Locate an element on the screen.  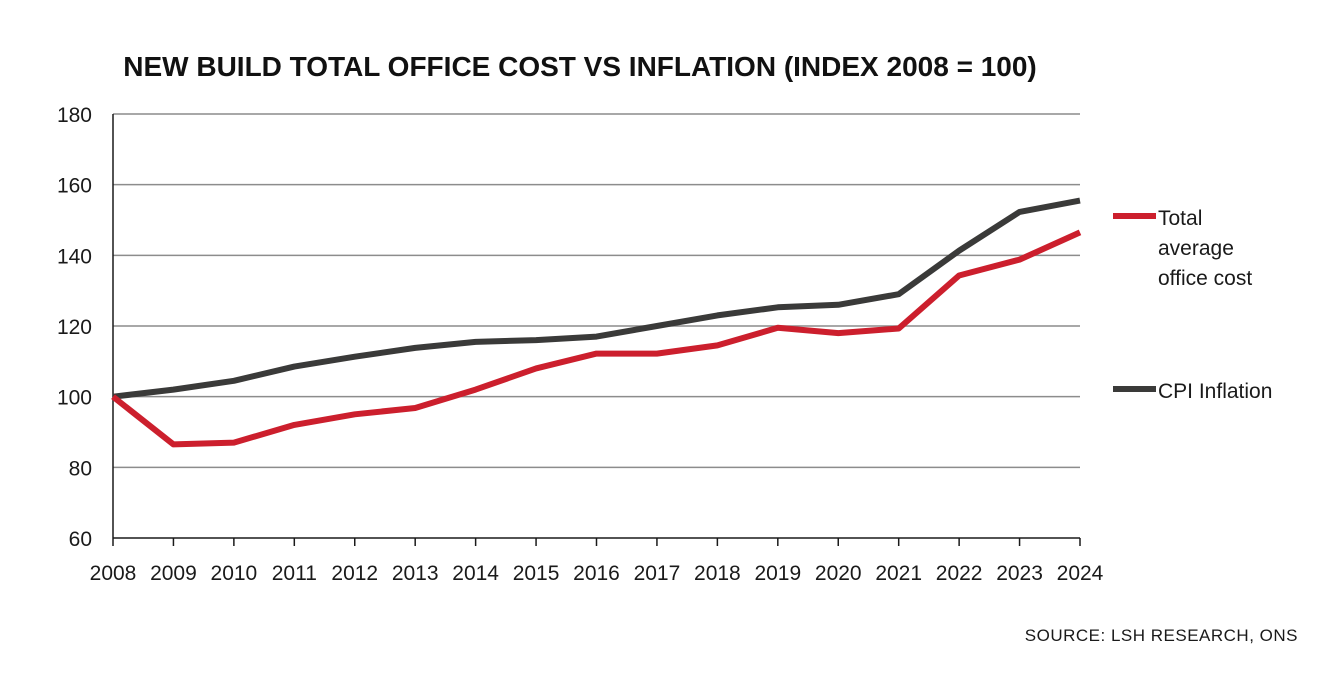
x-tick-label: 2009 is located at coordinates (173, 573).